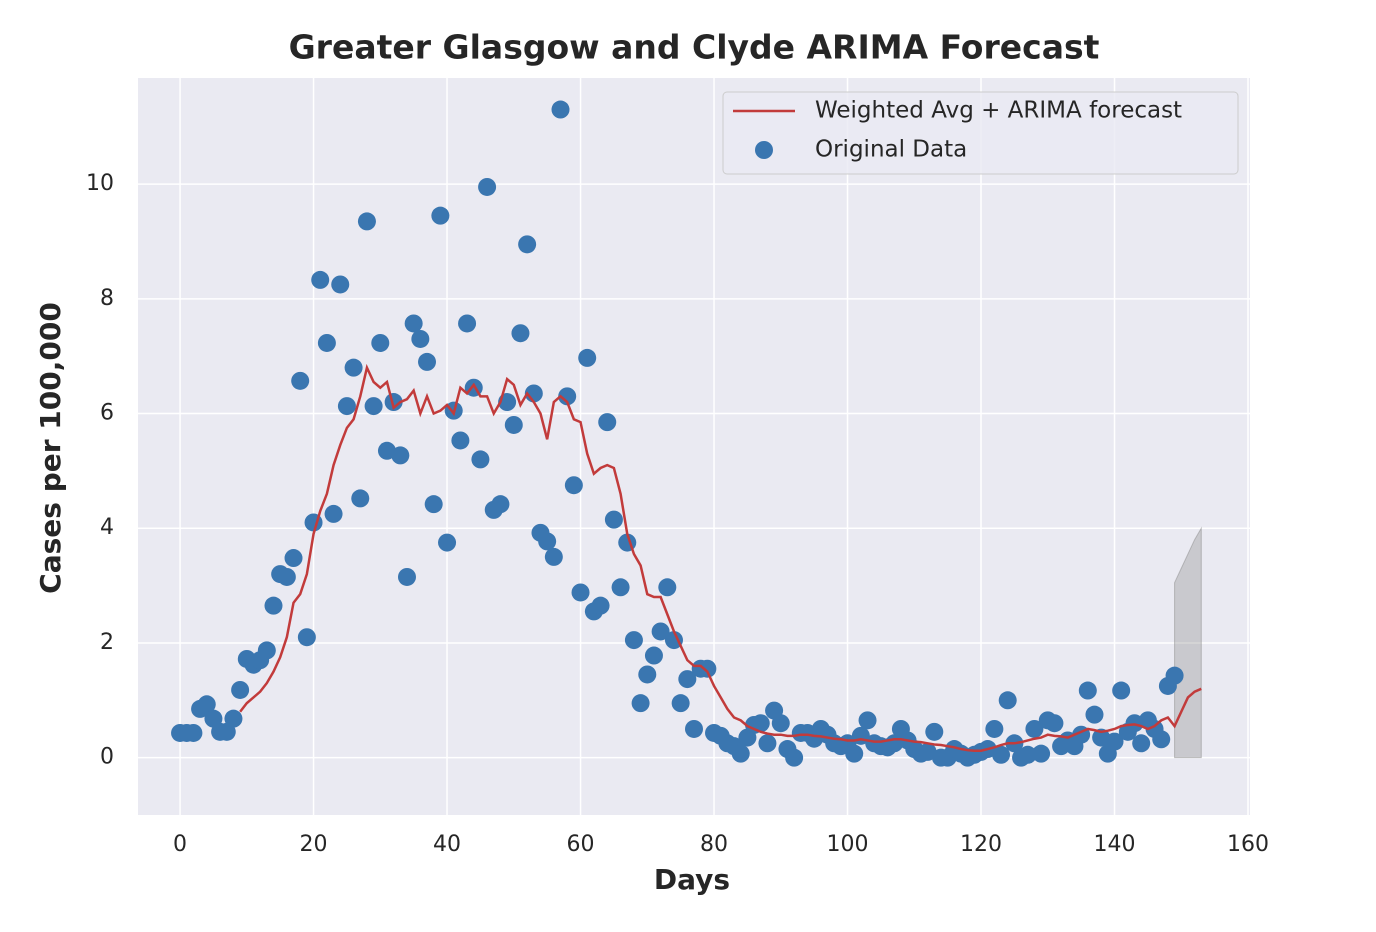 The height and width of the screenshot is (932, 1376). Describe the element at coordinates (848, 844) in the screenshot. I see `x-tick-label: 100` at that location.